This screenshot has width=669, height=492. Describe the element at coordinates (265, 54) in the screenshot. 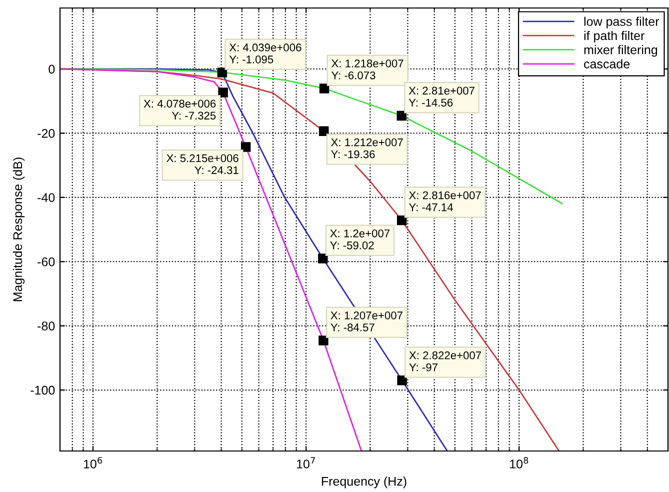

I see `annotation: X: 4.039e+006 Y: -1.095` at that location.